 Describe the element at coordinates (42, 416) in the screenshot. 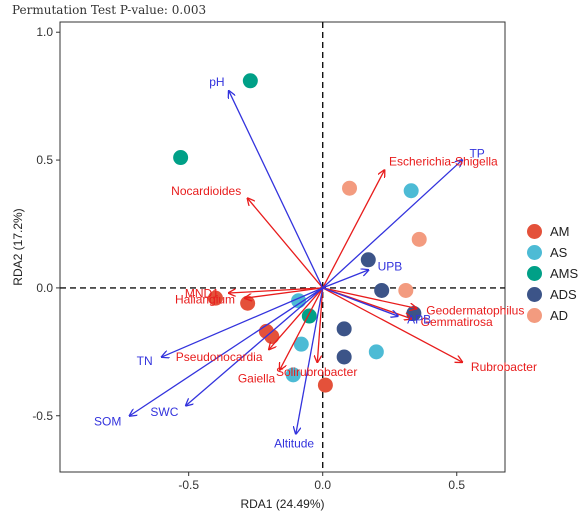

I see `y-tick-label: -0.5` at that location.